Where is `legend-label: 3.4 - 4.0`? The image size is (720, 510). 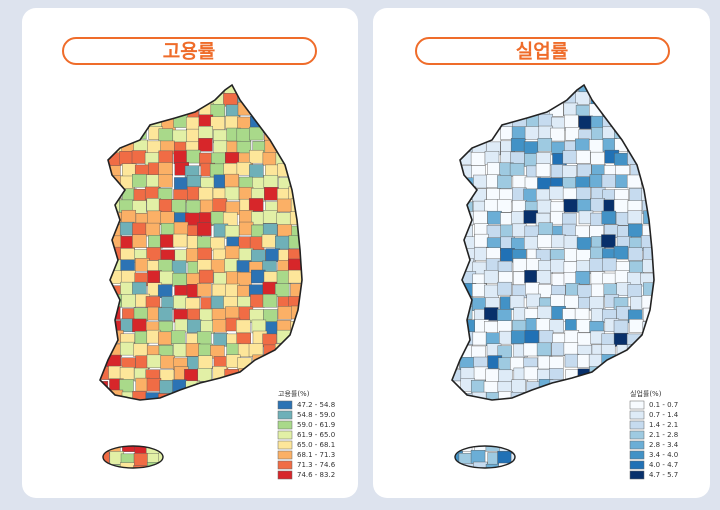
legend-label: 3.4 - 4.0 is located at coordinates (663, 455).